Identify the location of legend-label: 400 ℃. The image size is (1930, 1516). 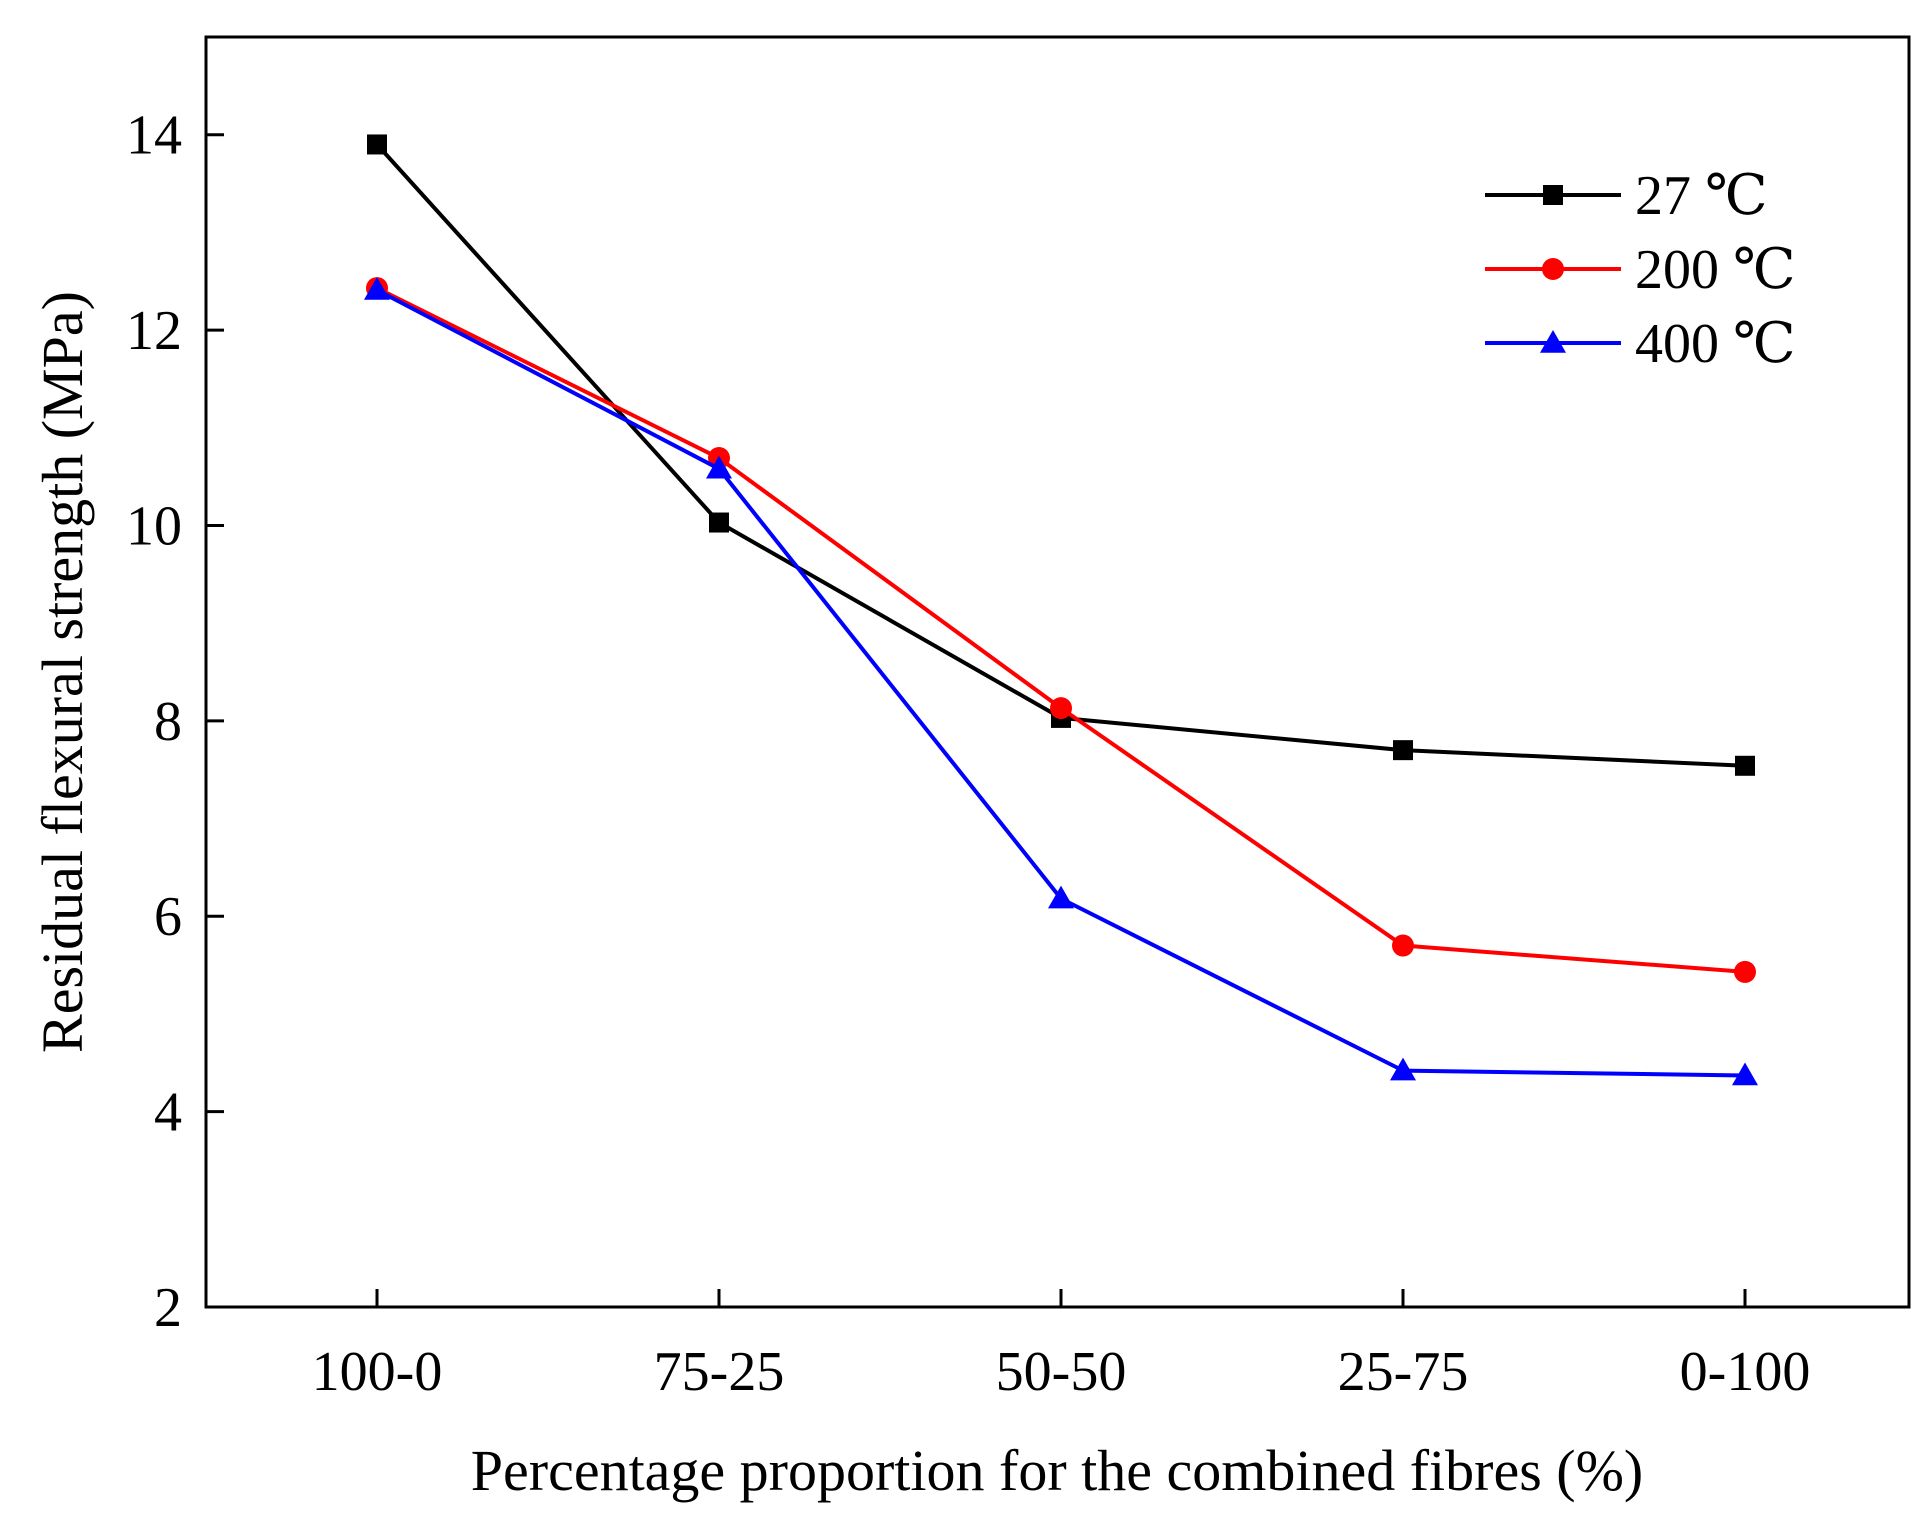
(1715, 344).